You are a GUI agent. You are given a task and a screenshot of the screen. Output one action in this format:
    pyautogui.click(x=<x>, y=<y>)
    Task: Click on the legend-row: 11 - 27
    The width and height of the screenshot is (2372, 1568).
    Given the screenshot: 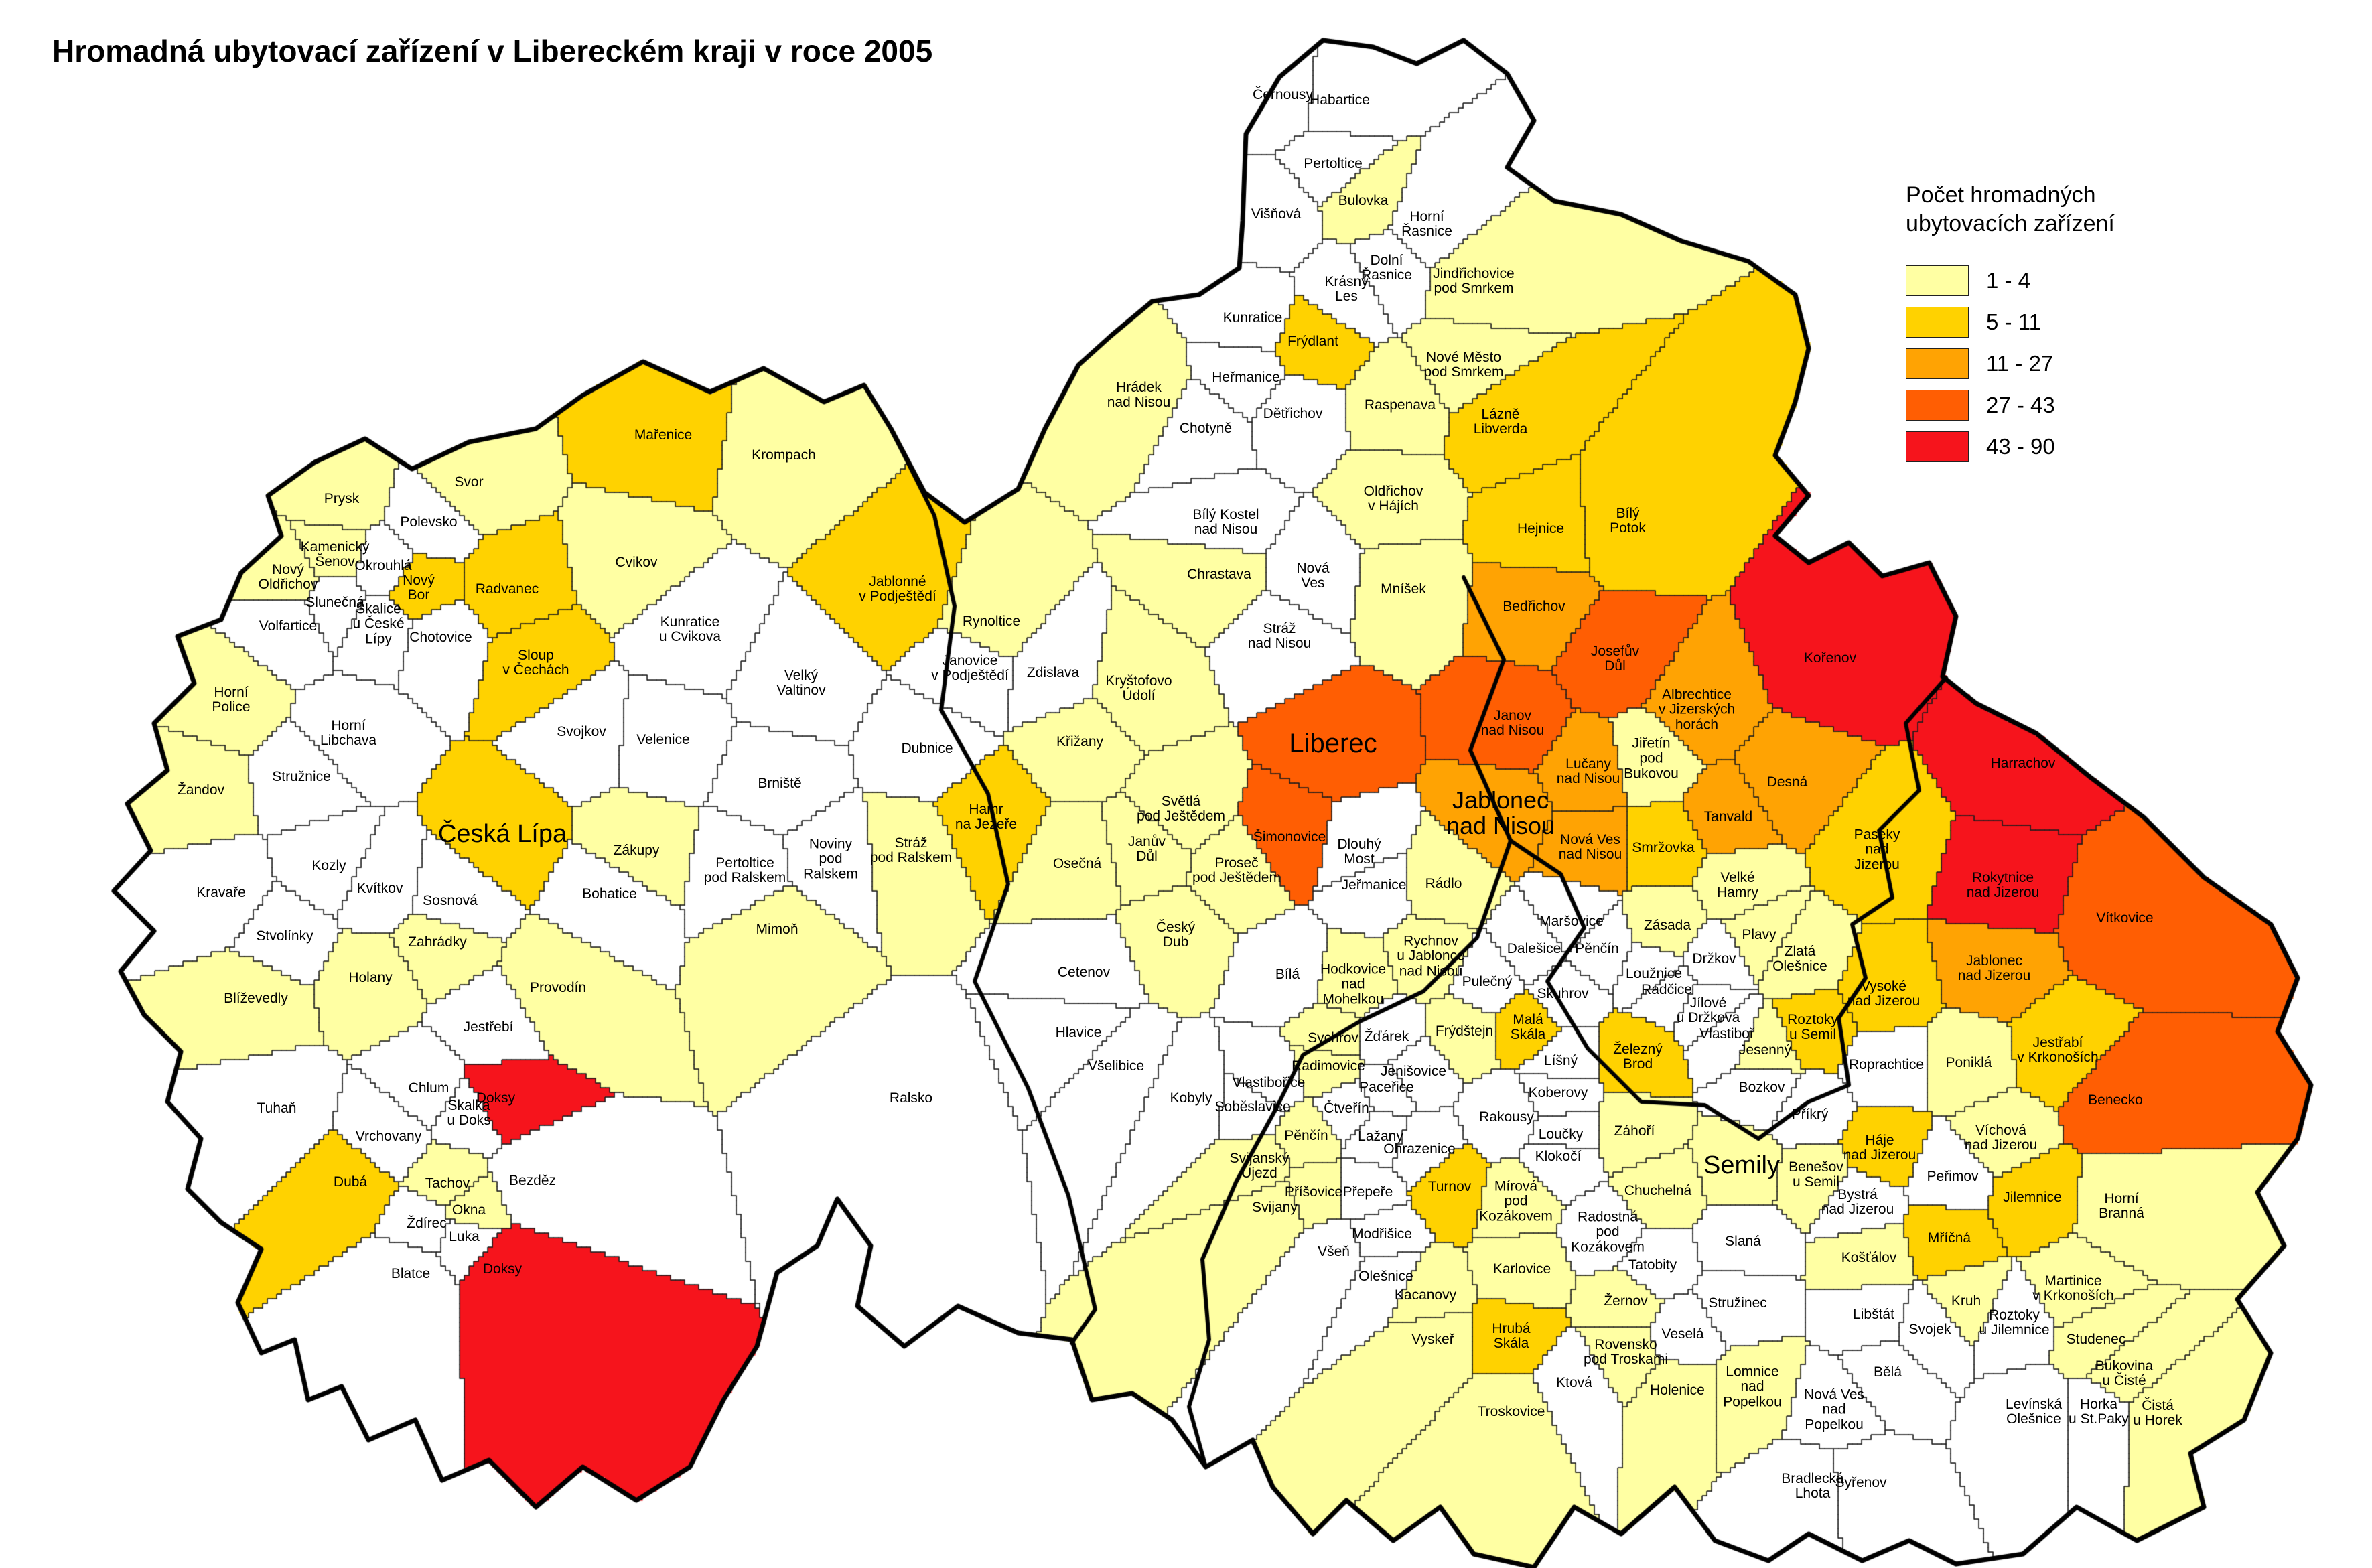 What is the action you would take?
    pyautogui.click(x=2010, y=364)
    